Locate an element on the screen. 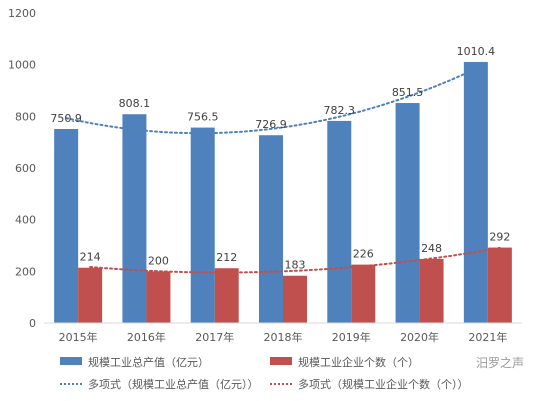  x-axis-ticks: 2015年 2016年 2017年 2018年 2019年 2020年 2021年 is located at coordinates (283, 337).